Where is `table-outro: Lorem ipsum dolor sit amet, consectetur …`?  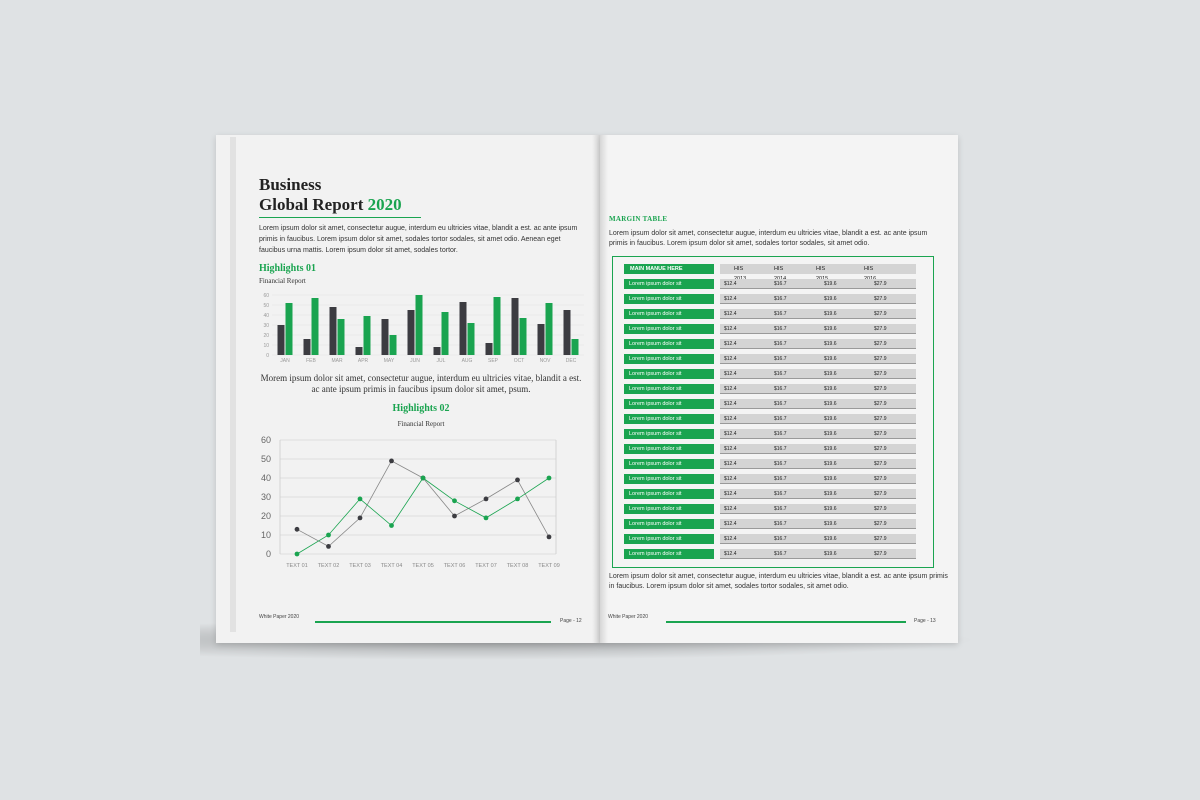
table-outro: Lorem ipsum dolor sit amet, consectetur … is located at coordinates (778, 581).